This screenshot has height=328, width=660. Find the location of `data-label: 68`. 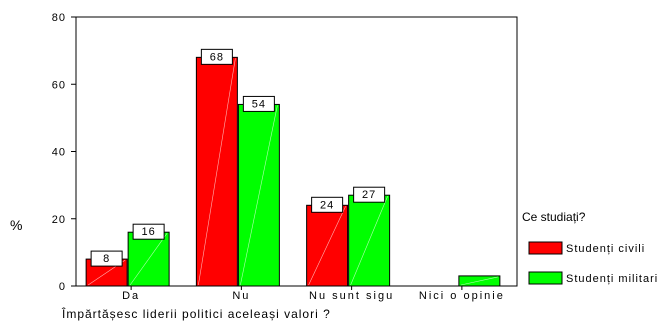

data-label: 68 is located at coordinates (217, 57).